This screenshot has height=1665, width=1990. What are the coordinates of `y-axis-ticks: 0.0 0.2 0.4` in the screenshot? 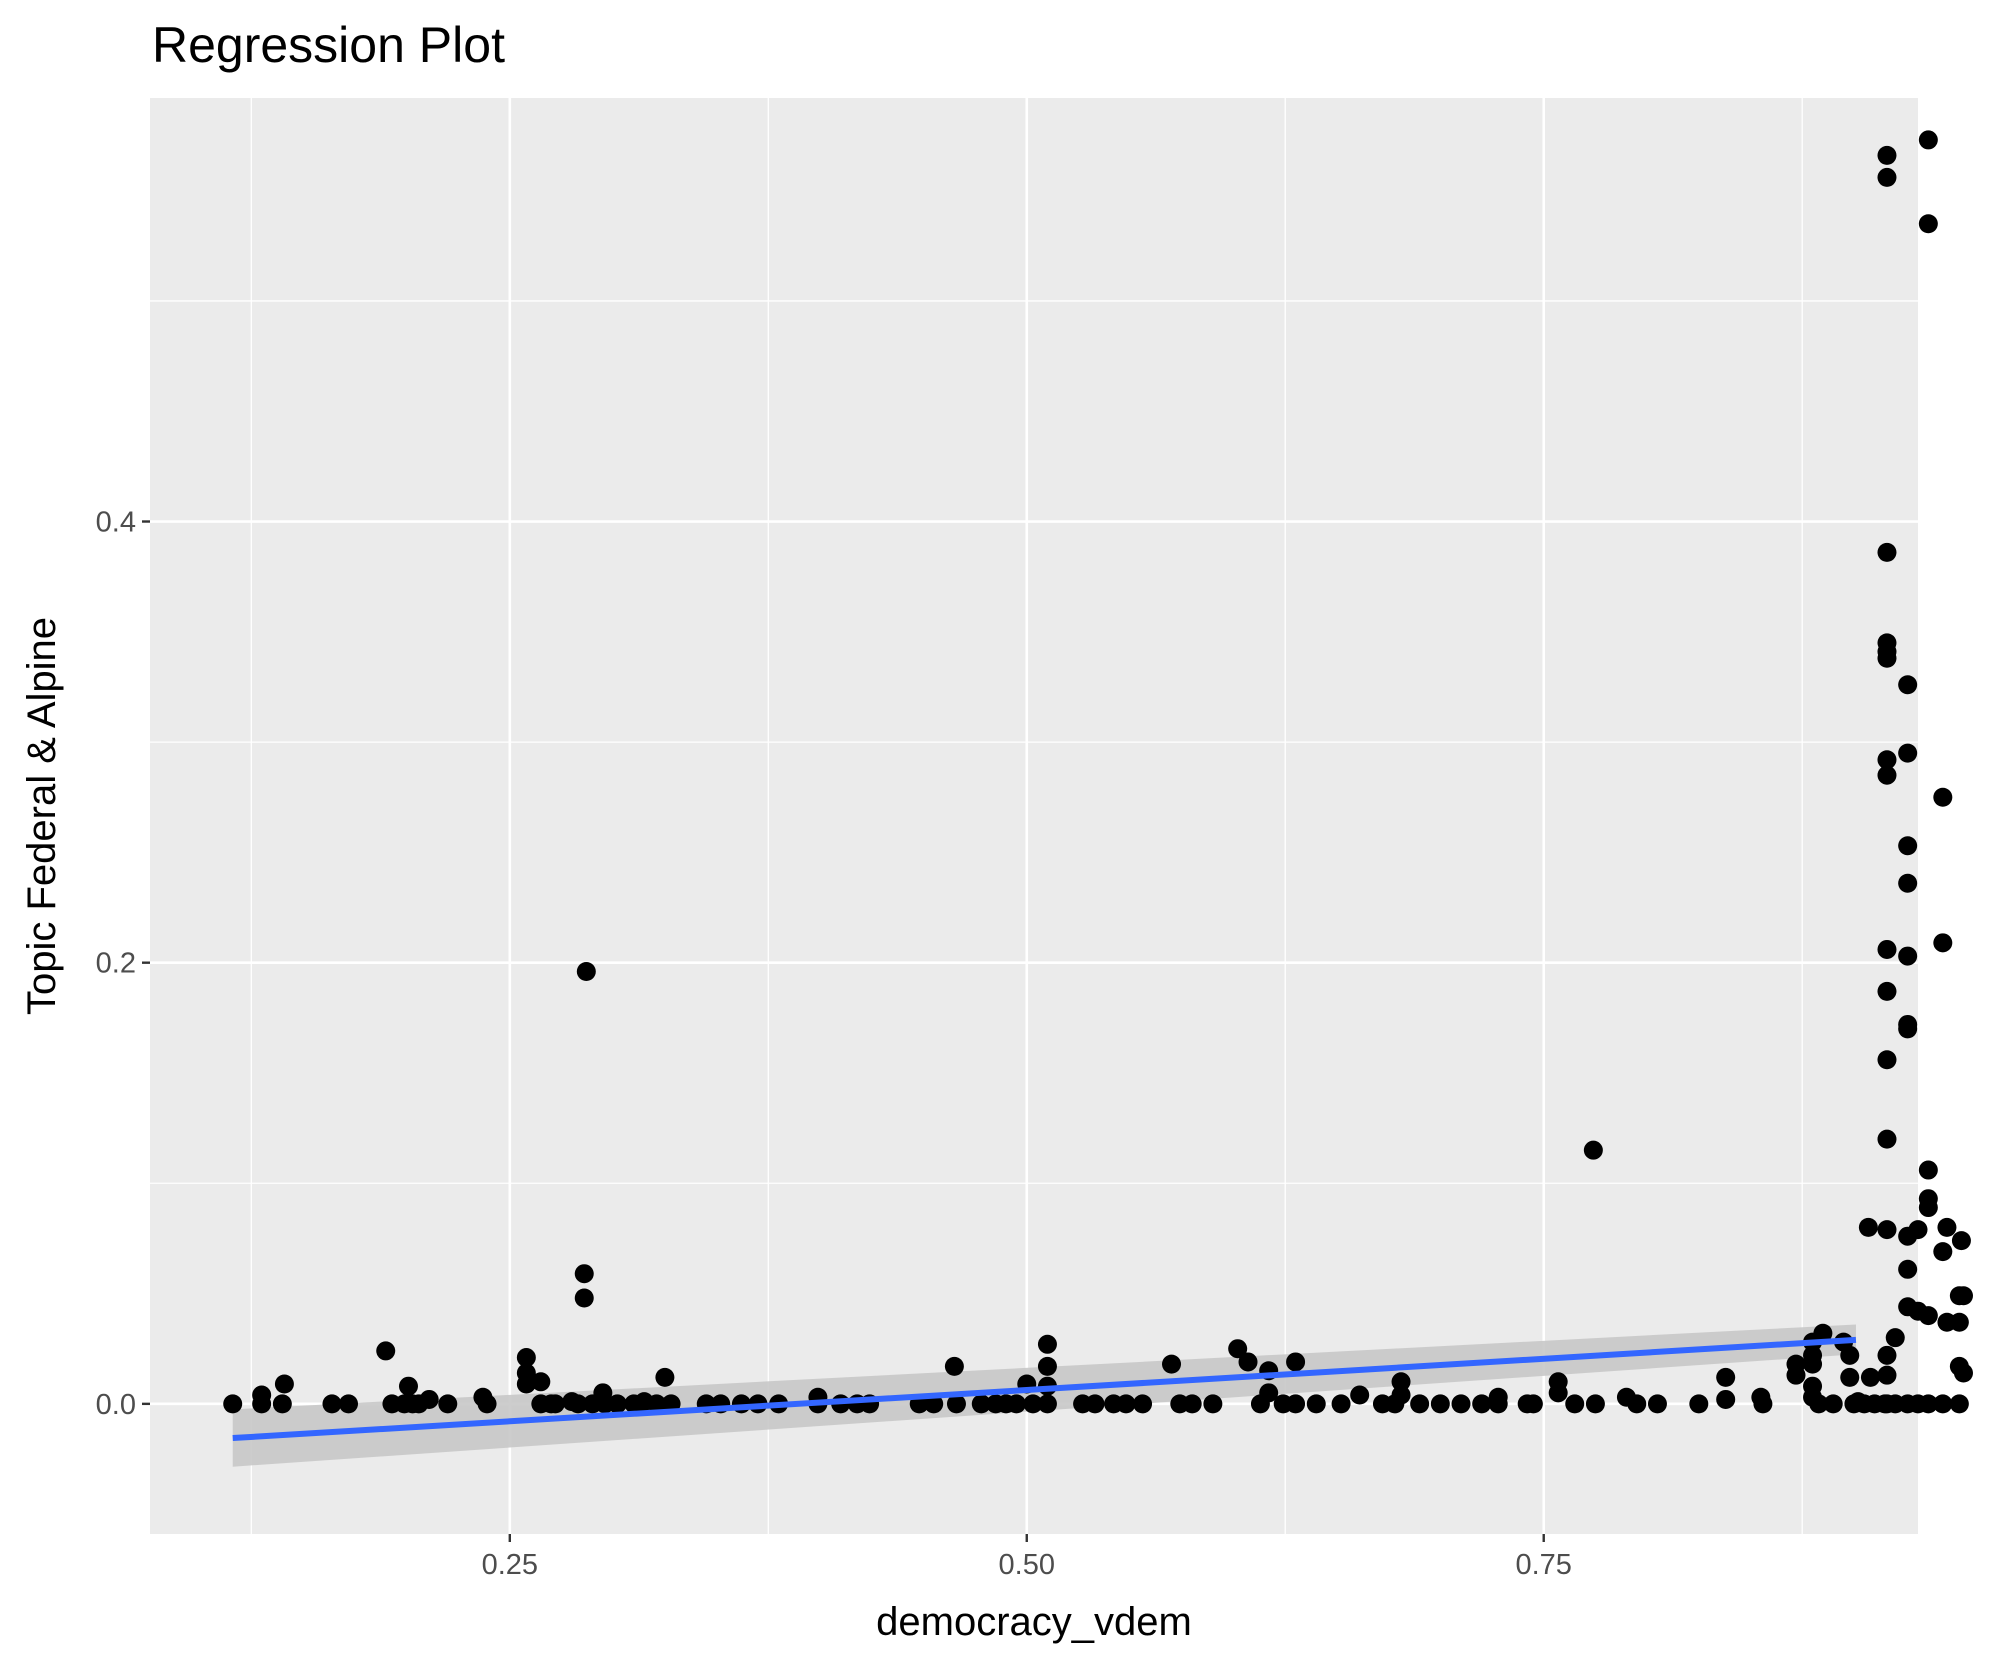 It's located at (123, 964).